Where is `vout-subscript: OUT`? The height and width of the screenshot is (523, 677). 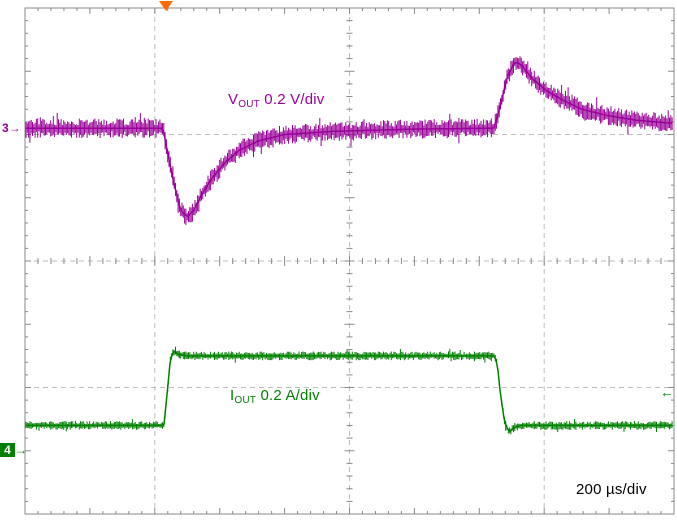
vout-subscript: OUT is located at coordinates (249, 104).